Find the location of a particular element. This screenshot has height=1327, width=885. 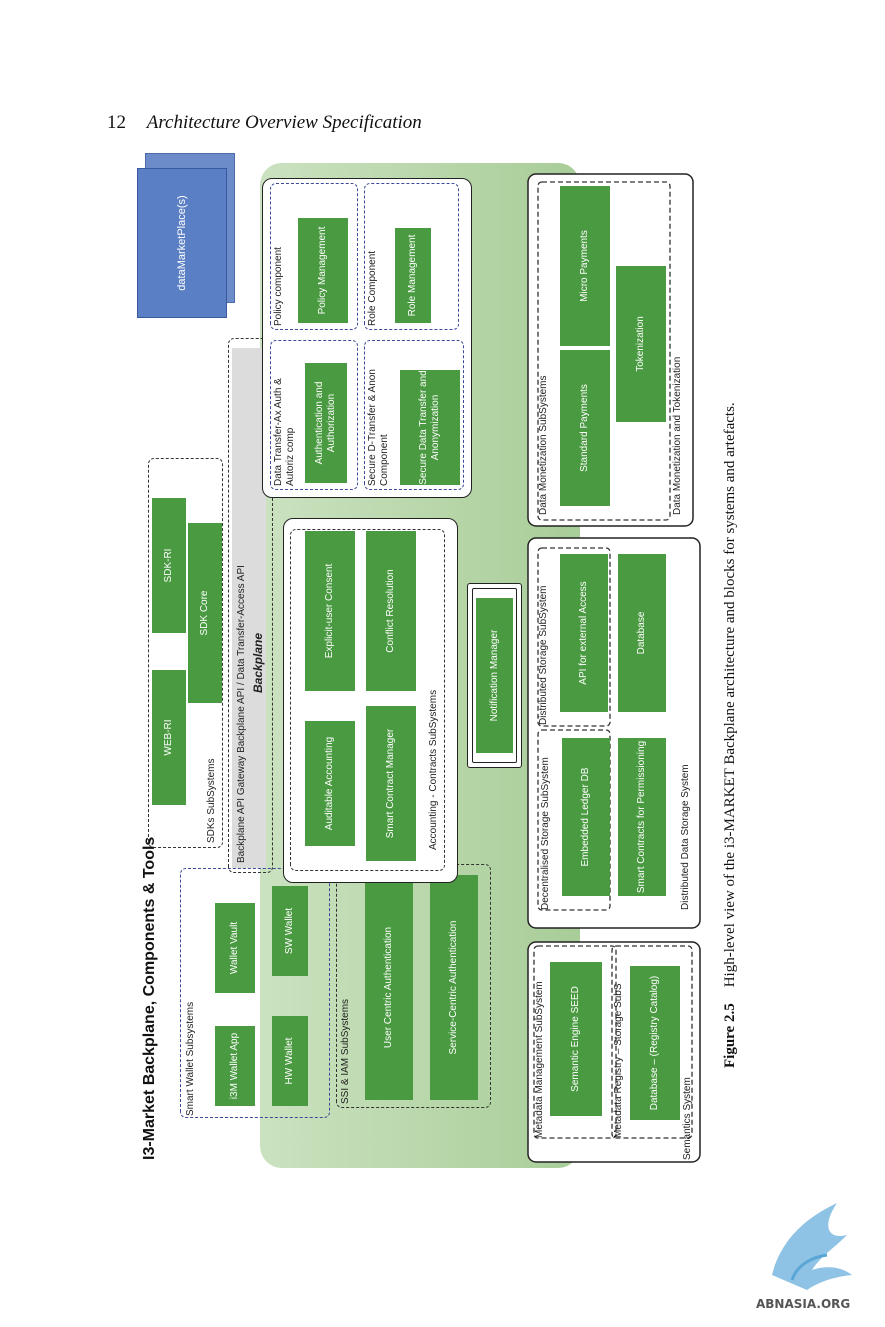

database-text: Database is located at coordinates (641, 633).